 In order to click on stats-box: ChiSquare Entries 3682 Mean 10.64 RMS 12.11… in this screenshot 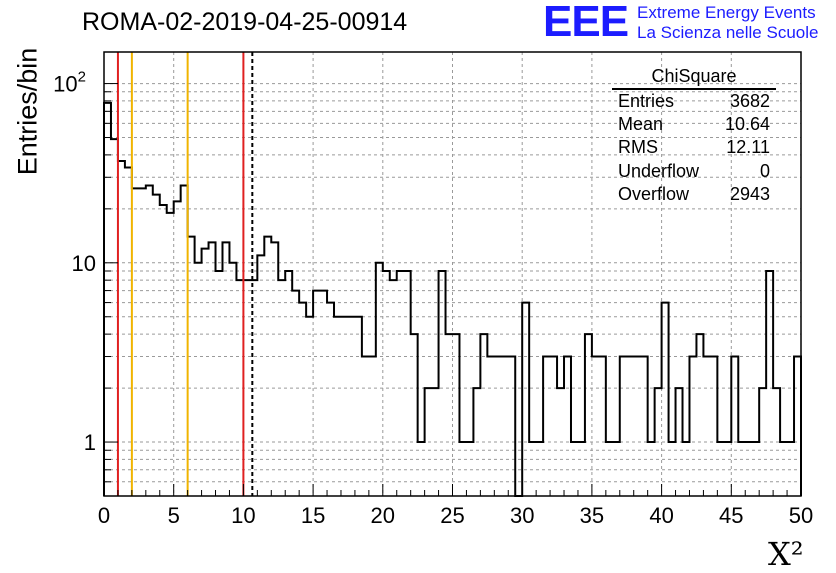, I will do `click(693, 136)`.